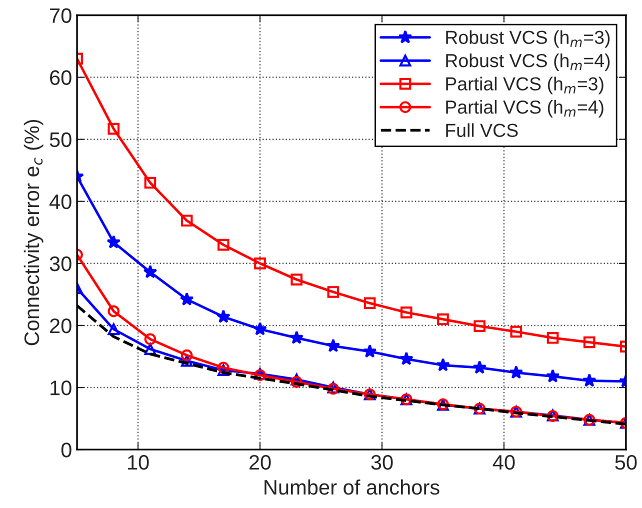 Image resolution: width=642 pixels, height=508 pixels. What do you see at coordinates (482, 130) in the screenshot?
I see `legend-label: Full VCS` at bounding box center [482, 130].